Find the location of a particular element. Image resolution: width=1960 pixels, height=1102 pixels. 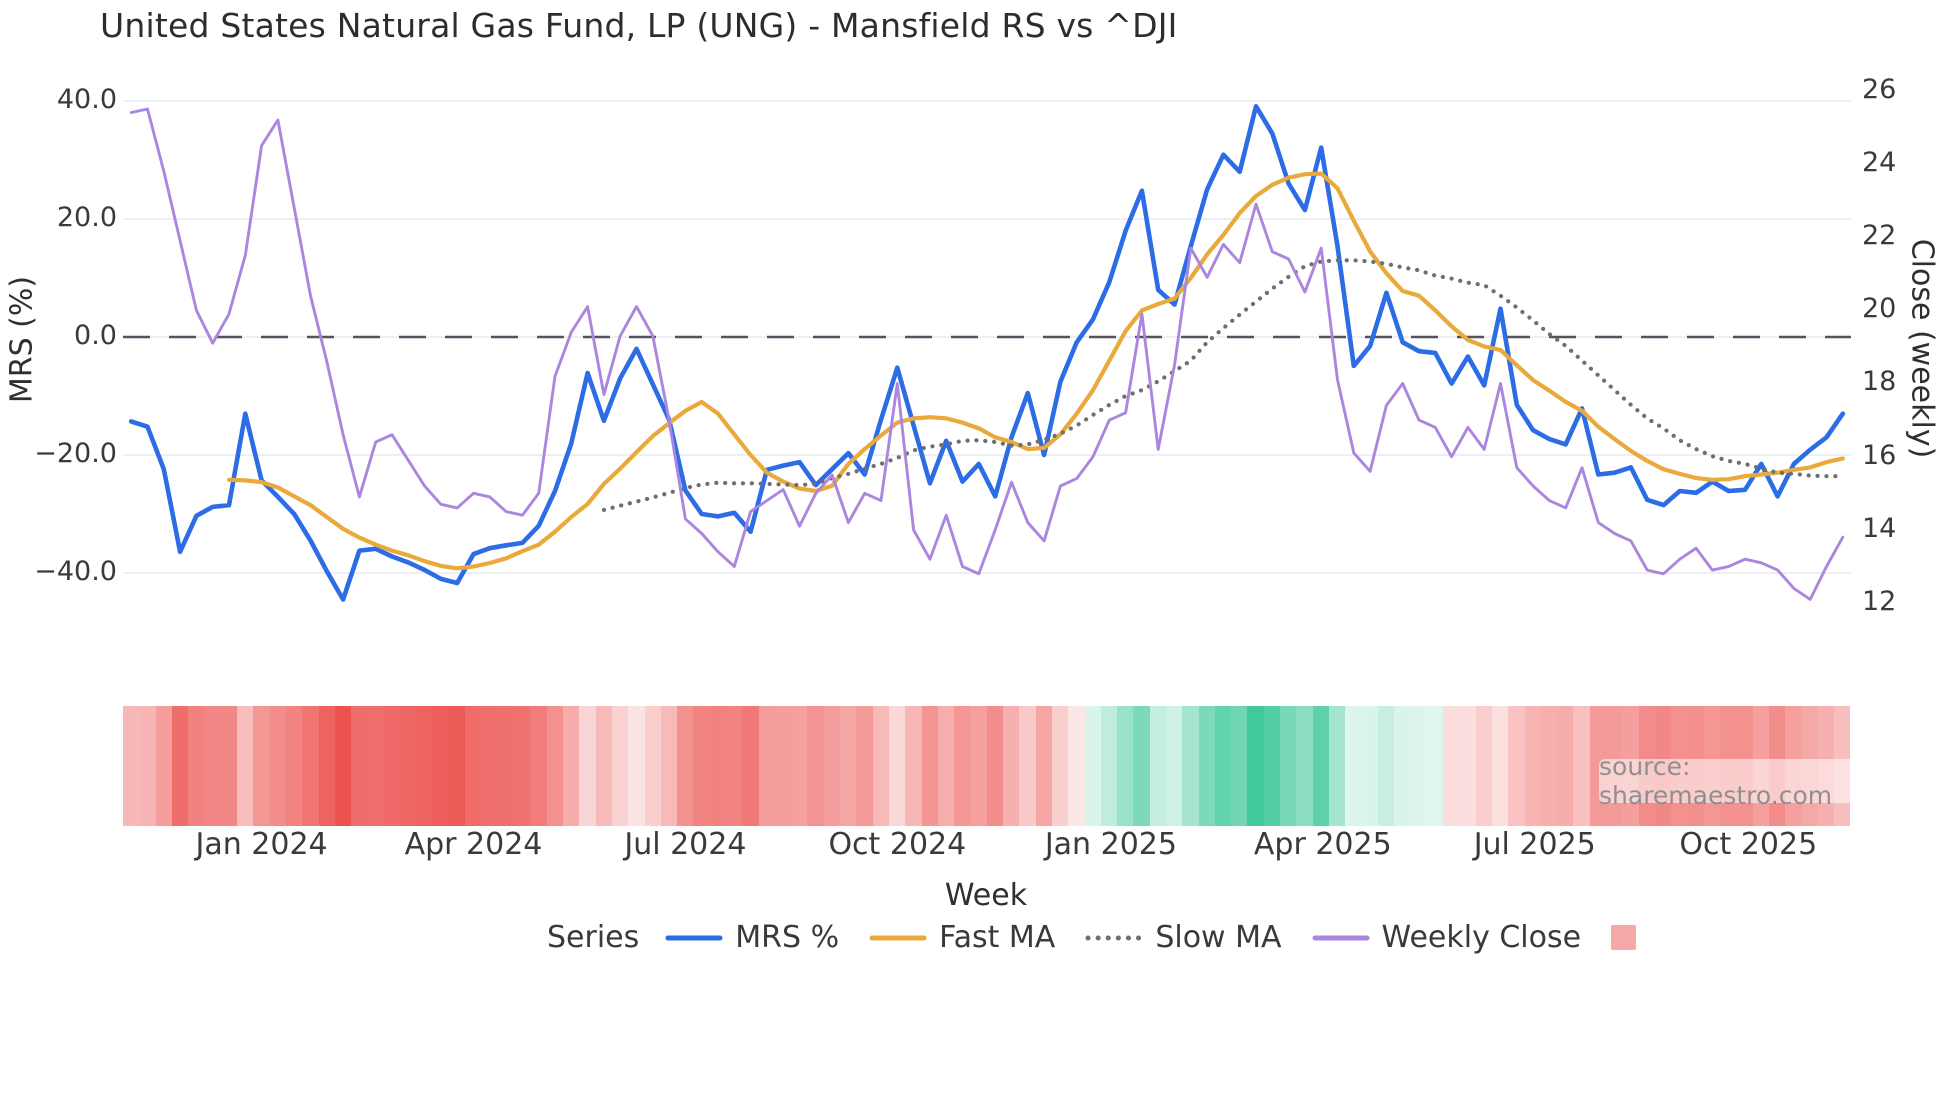

x-tick: Jul 2025 is located at coordinates (1534, 844).